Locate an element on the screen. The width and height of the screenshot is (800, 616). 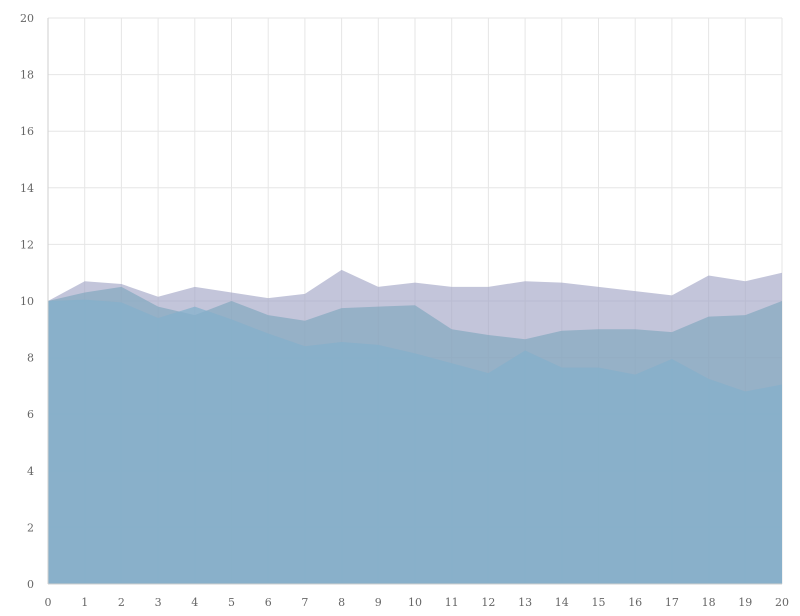
x-tick-label: 18 is located at coordinates (709, 602).